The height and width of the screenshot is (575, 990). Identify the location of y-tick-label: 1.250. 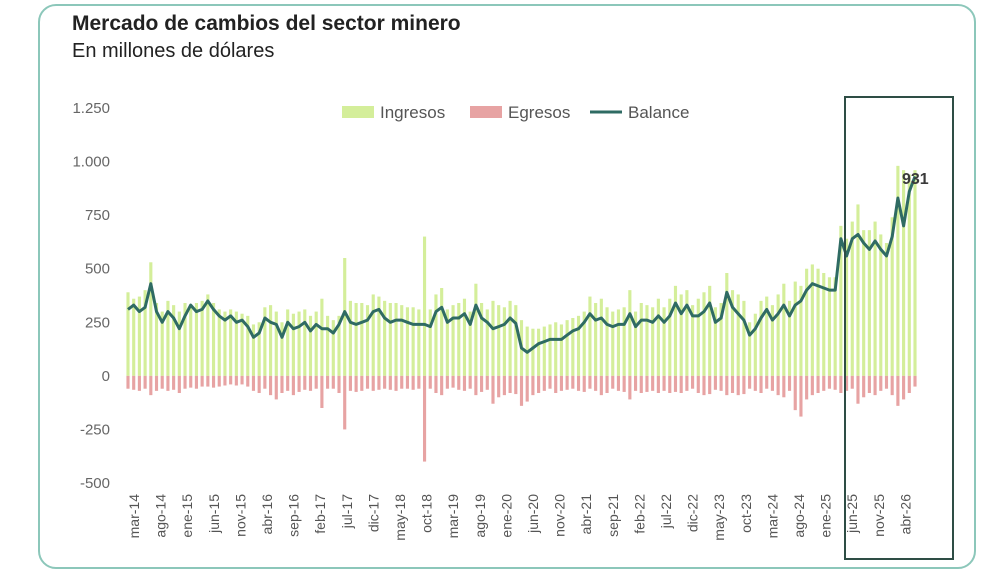
(91, 108).